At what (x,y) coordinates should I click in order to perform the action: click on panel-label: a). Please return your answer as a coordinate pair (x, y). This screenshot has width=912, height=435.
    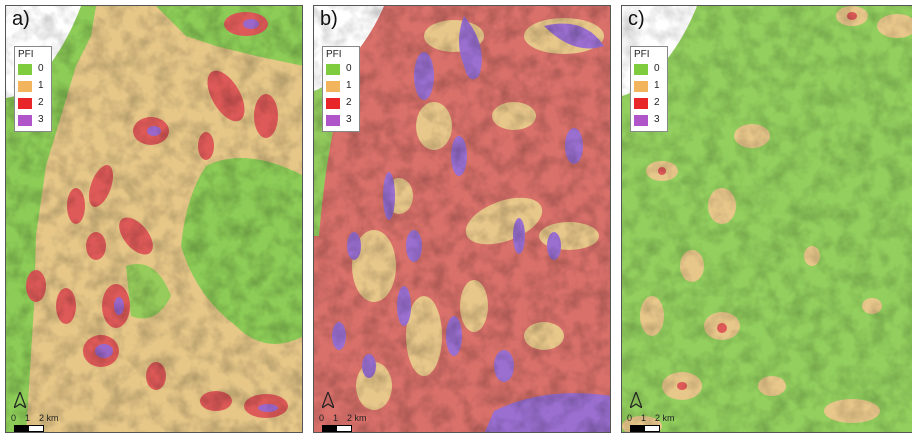
    Looking at the image, I should click on (21, 19).